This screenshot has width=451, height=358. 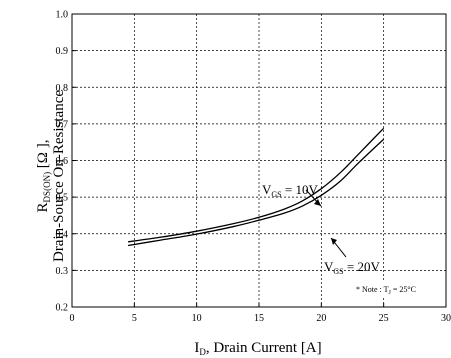 I want to click on note-text: * Note : TJ = 25°C, so click(x=386, y=290).